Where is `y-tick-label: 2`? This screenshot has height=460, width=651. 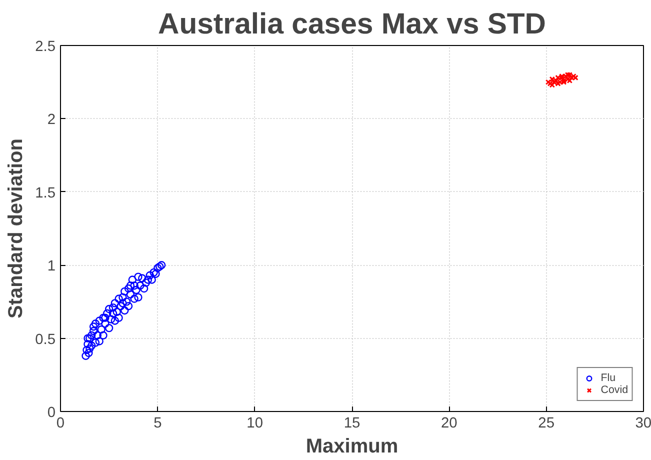
y-tick-label: 2 is located at coordinates (51, 120).